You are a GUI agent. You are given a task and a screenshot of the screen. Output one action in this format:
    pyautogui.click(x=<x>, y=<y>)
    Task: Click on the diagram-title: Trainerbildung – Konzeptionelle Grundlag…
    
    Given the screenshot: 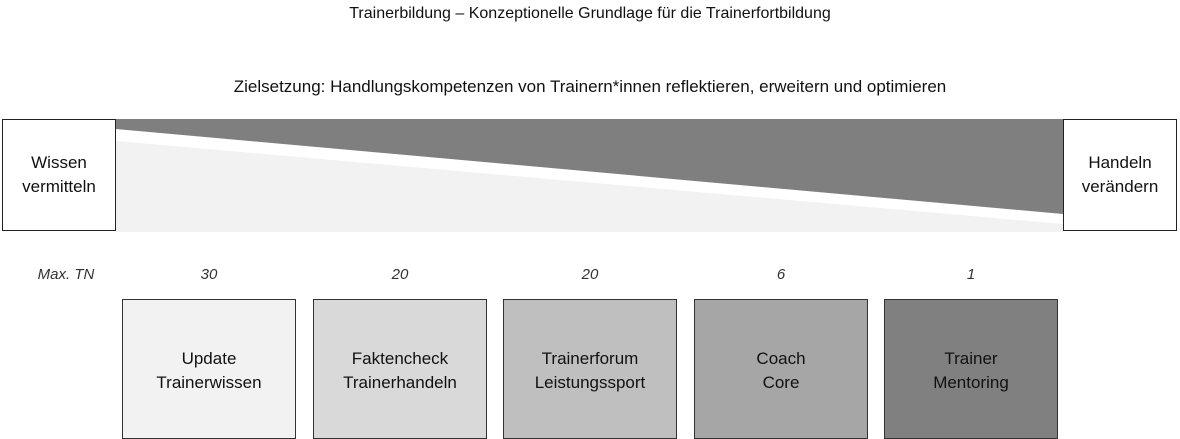 What is the action you would take?
    pyautogui.click(x=590, y=13)
    